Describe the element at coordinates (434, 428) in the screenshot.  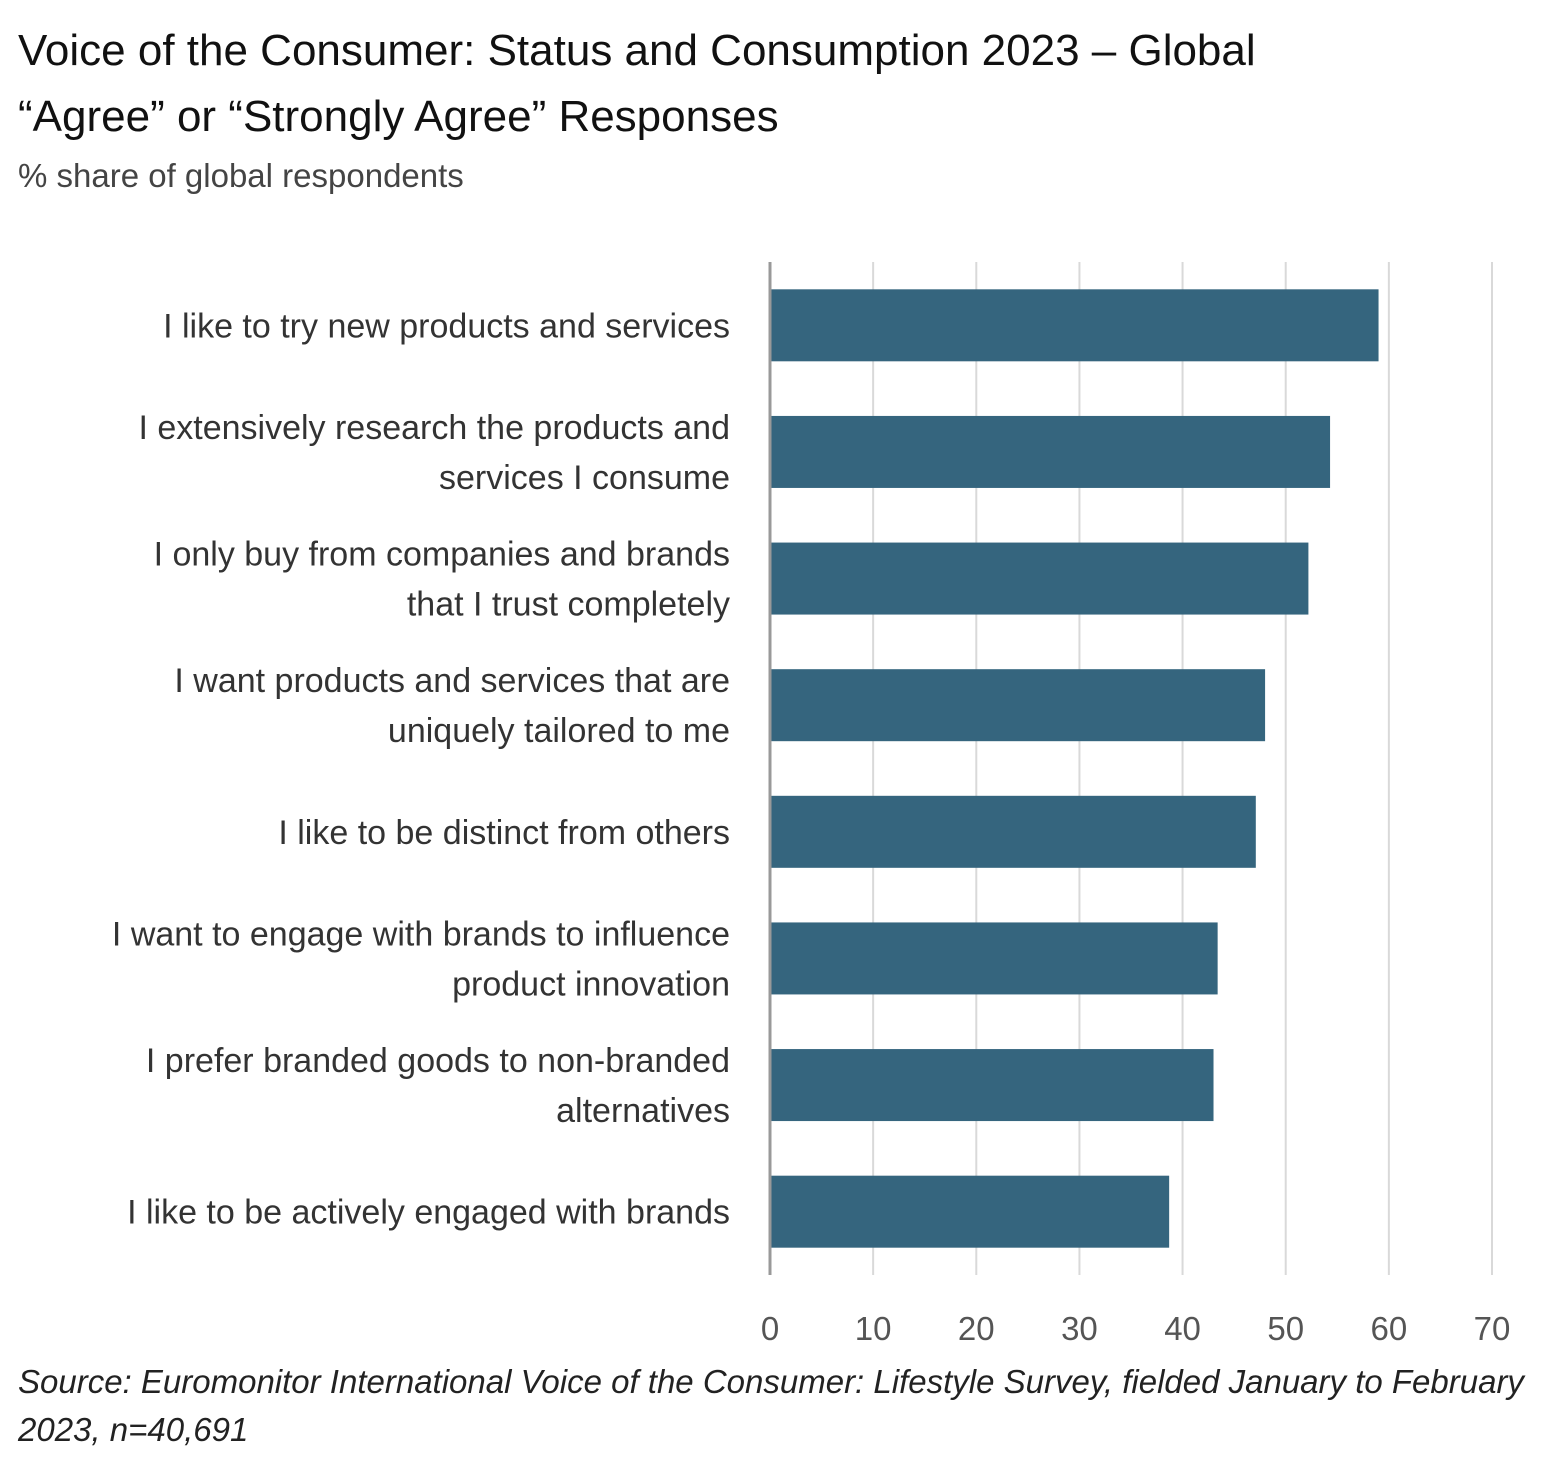
I see `category-label-line: I extensively research the products and` at that location.